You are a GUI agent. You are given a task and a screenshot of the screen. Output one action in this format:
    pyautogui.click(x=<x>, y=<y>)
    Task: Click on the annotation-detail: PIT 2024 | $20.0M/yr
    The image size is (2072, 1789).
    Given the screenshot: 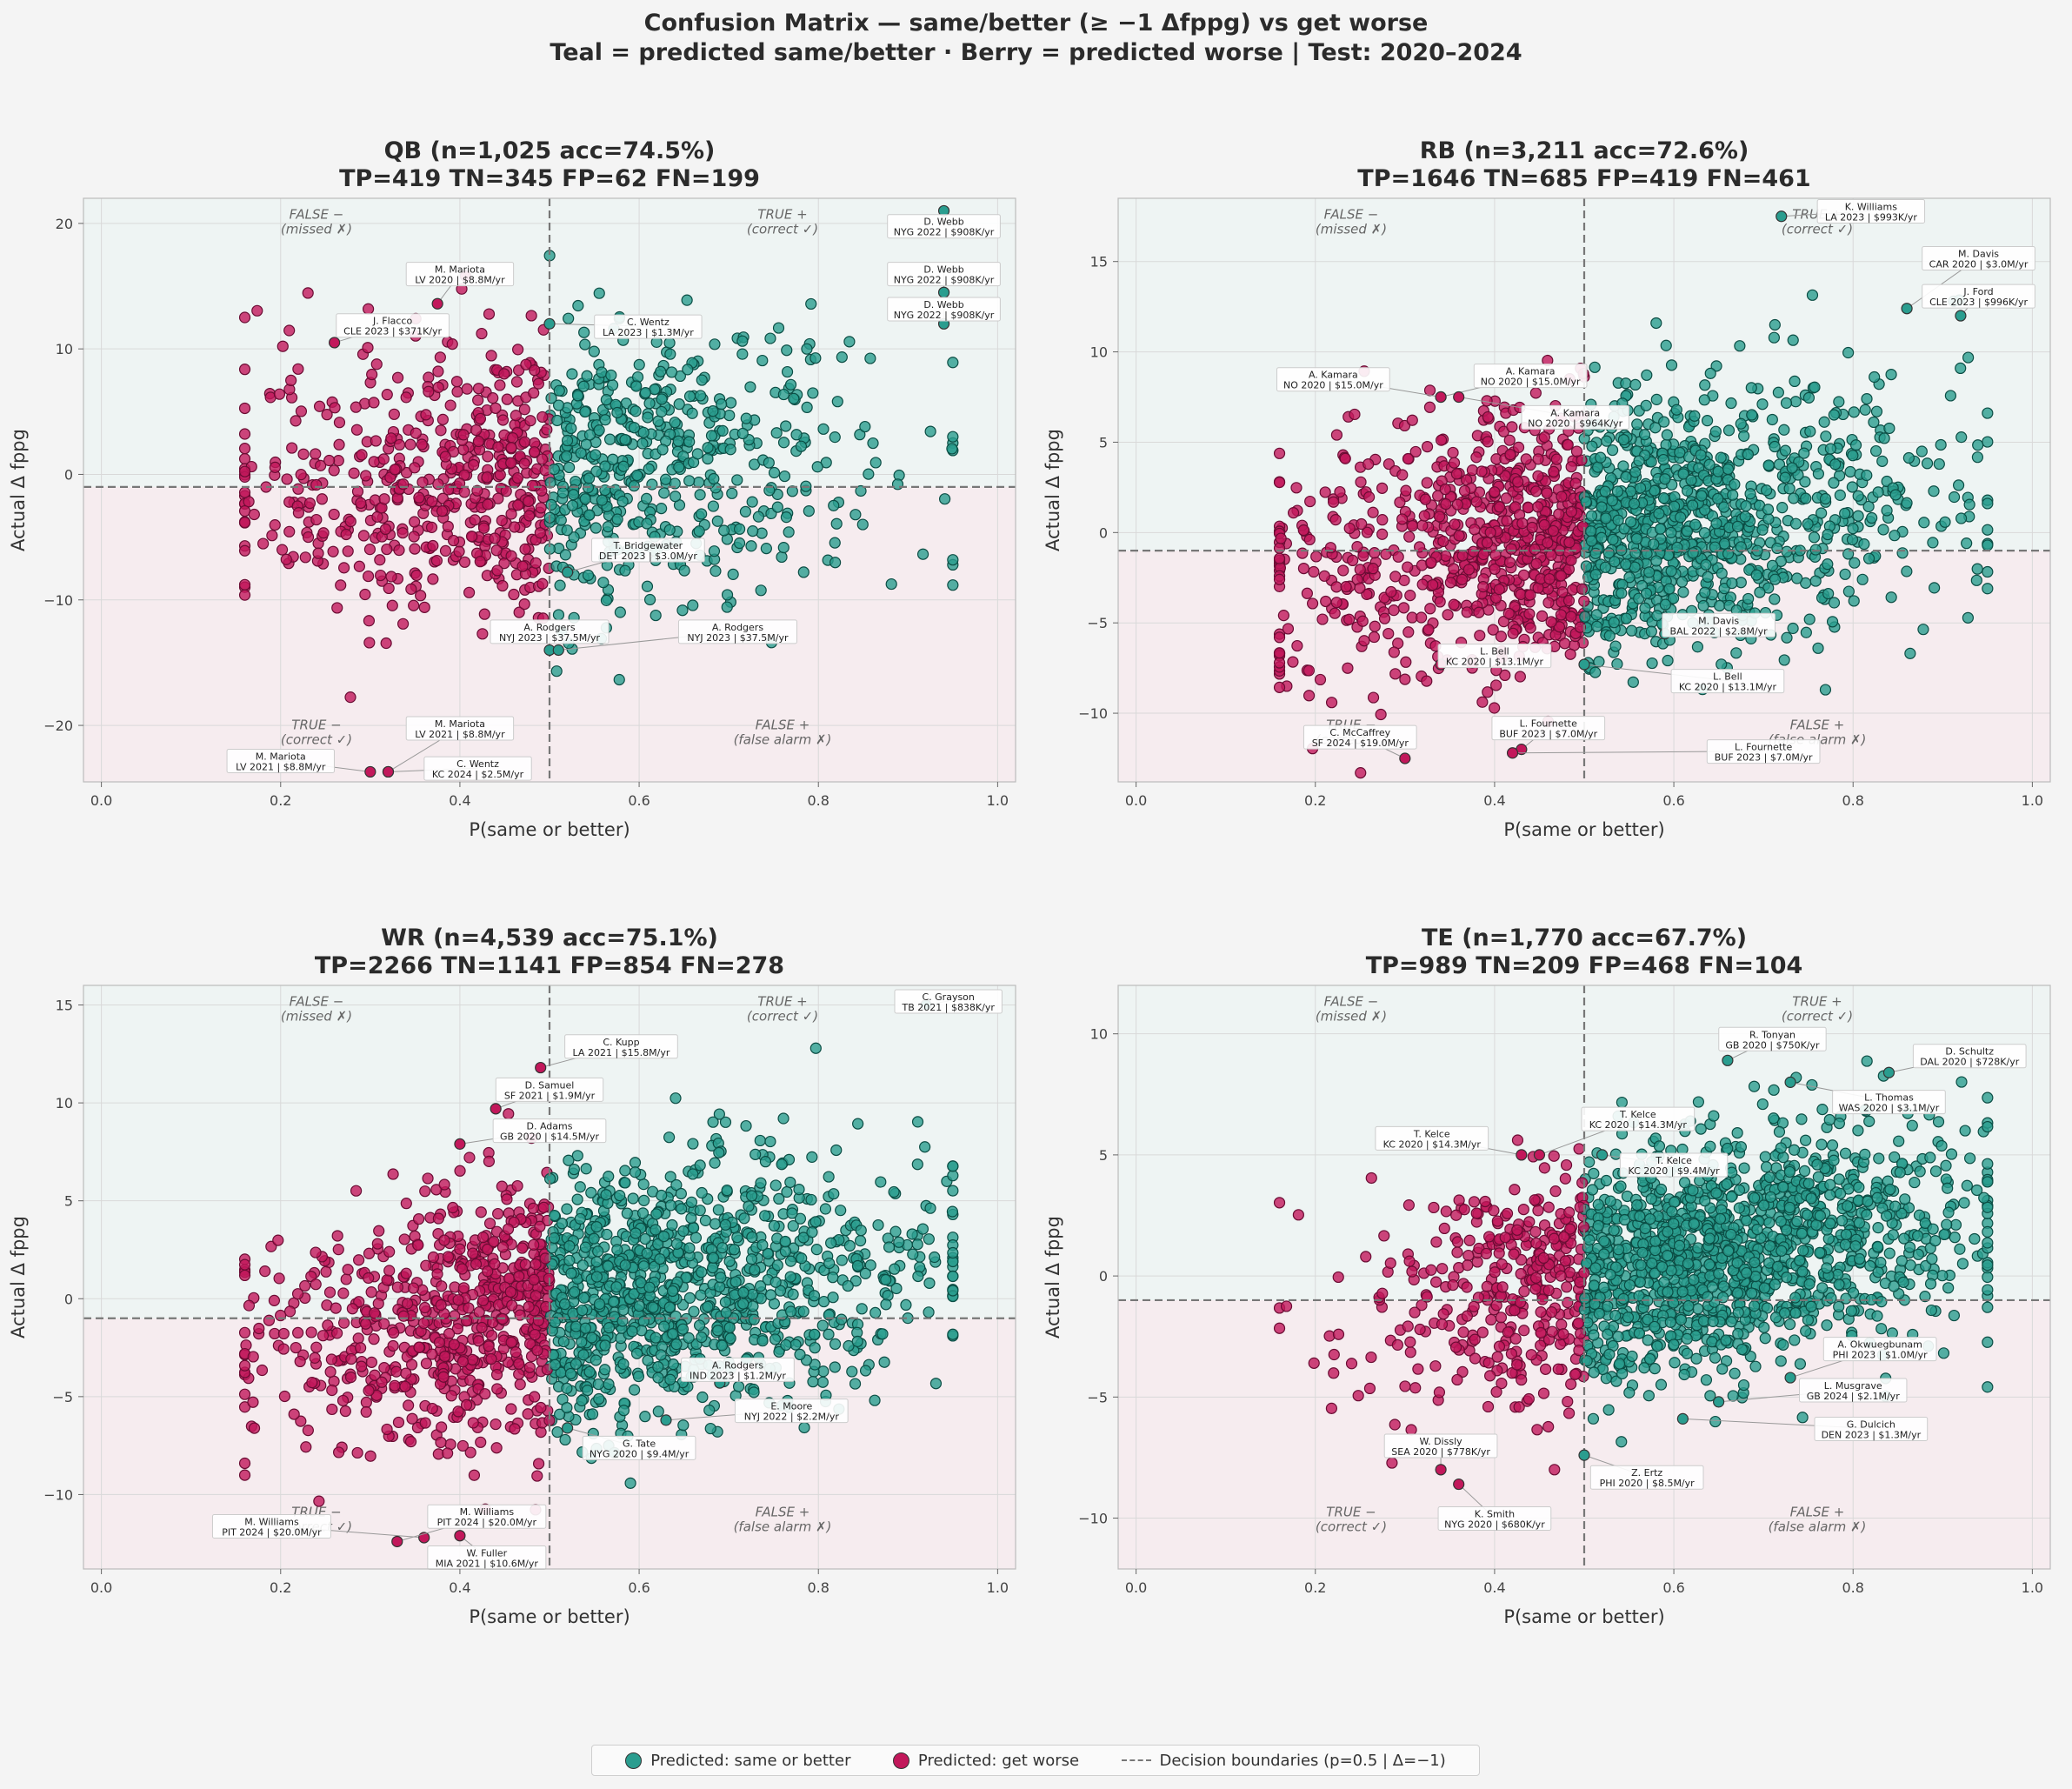 What is the action you would take?
    pyautogui.click(x=487, y=1522)
    